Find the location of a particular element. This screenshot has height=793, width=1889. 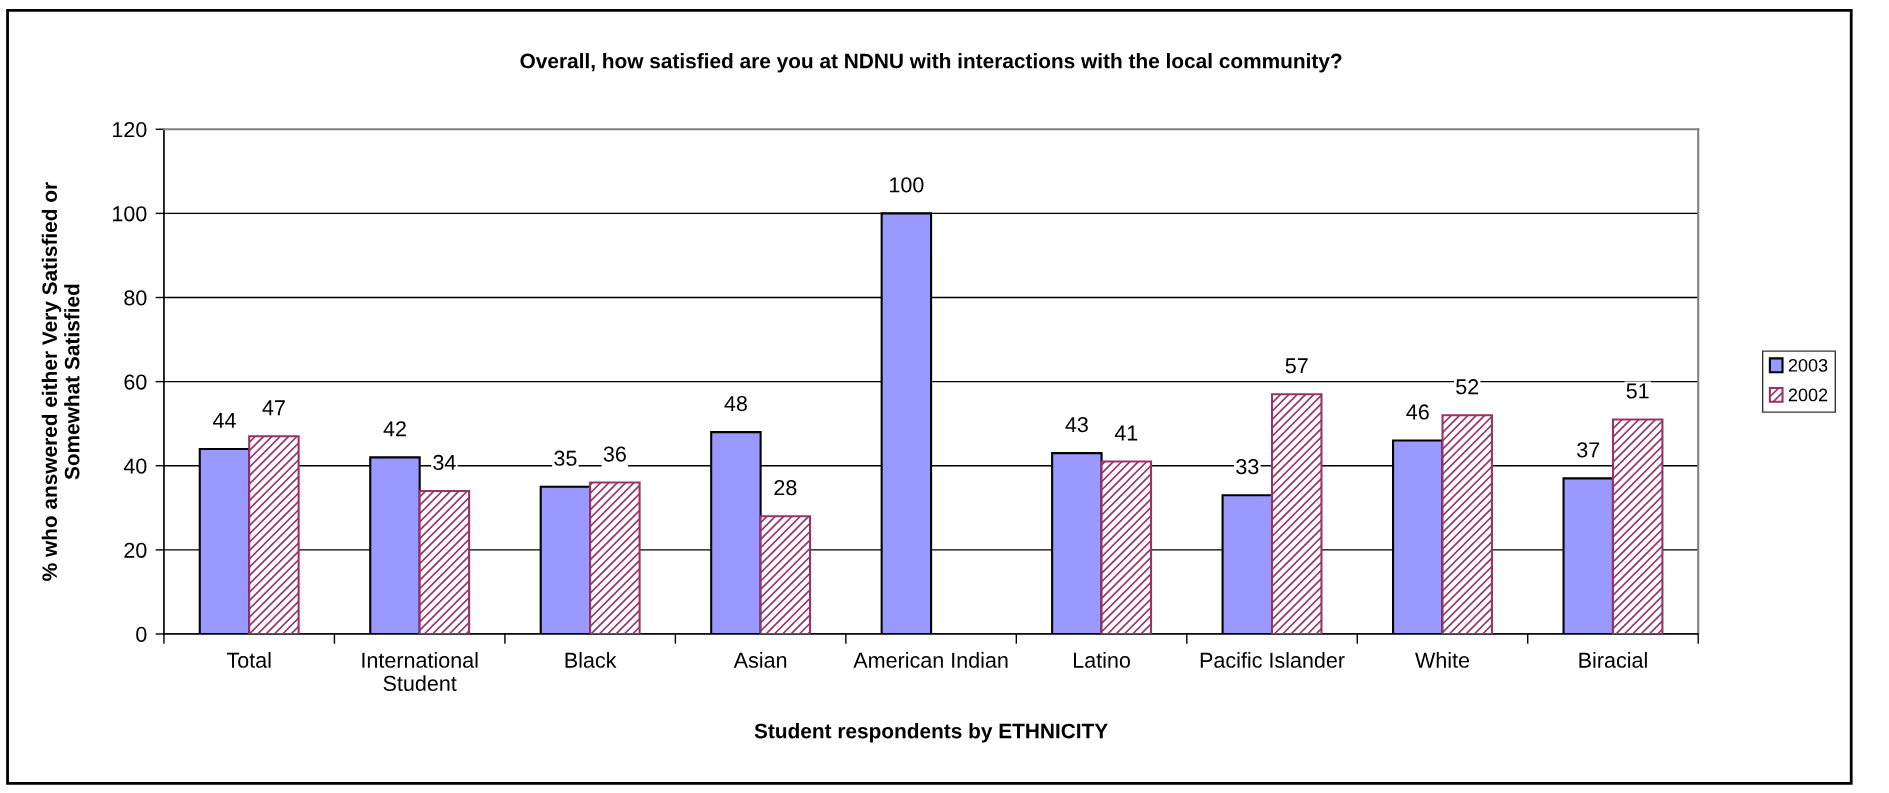

x-tick-label: Pacific Islander is located at coordinates (1272, 660).